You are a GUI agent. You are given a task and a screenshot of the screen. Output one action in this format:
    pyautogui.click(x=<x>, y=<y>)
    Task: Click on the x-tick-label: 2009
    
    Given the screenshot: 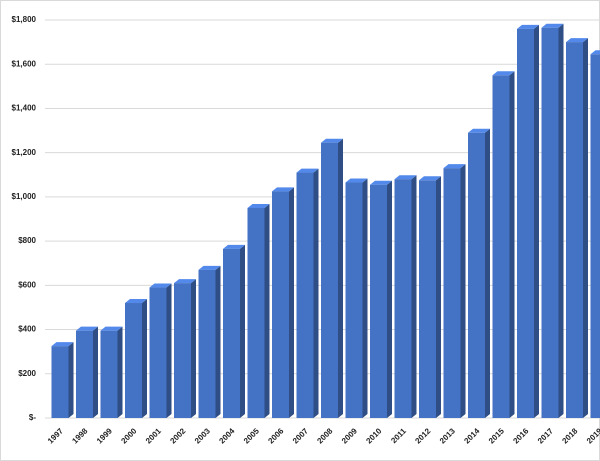 What is the action you would take?
    pyautogui.click(x=349, y=435)
    